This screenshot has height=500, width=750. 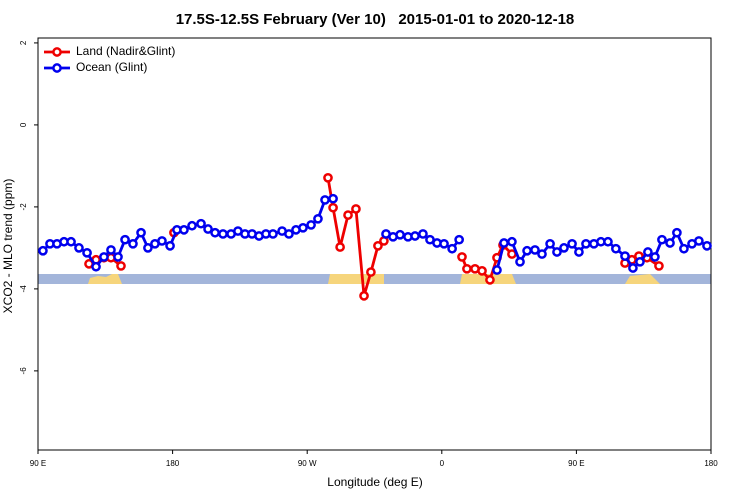 What do you see at coordinates (23, 124) in the screenshot?
I see `y-tick-label: 0` at bounding box center [23, 124].